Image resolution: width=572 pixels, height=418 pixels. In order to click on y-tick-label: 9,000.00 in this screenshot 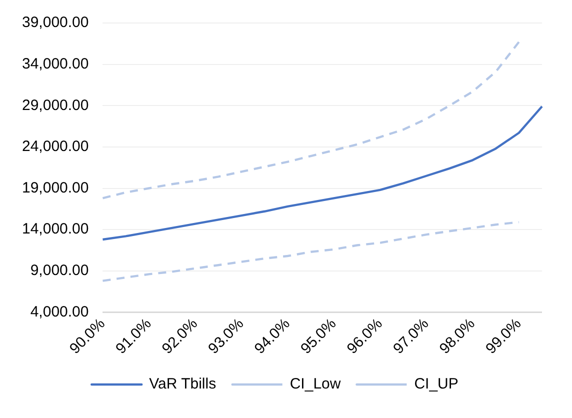, I will do `click(59, 271)`.